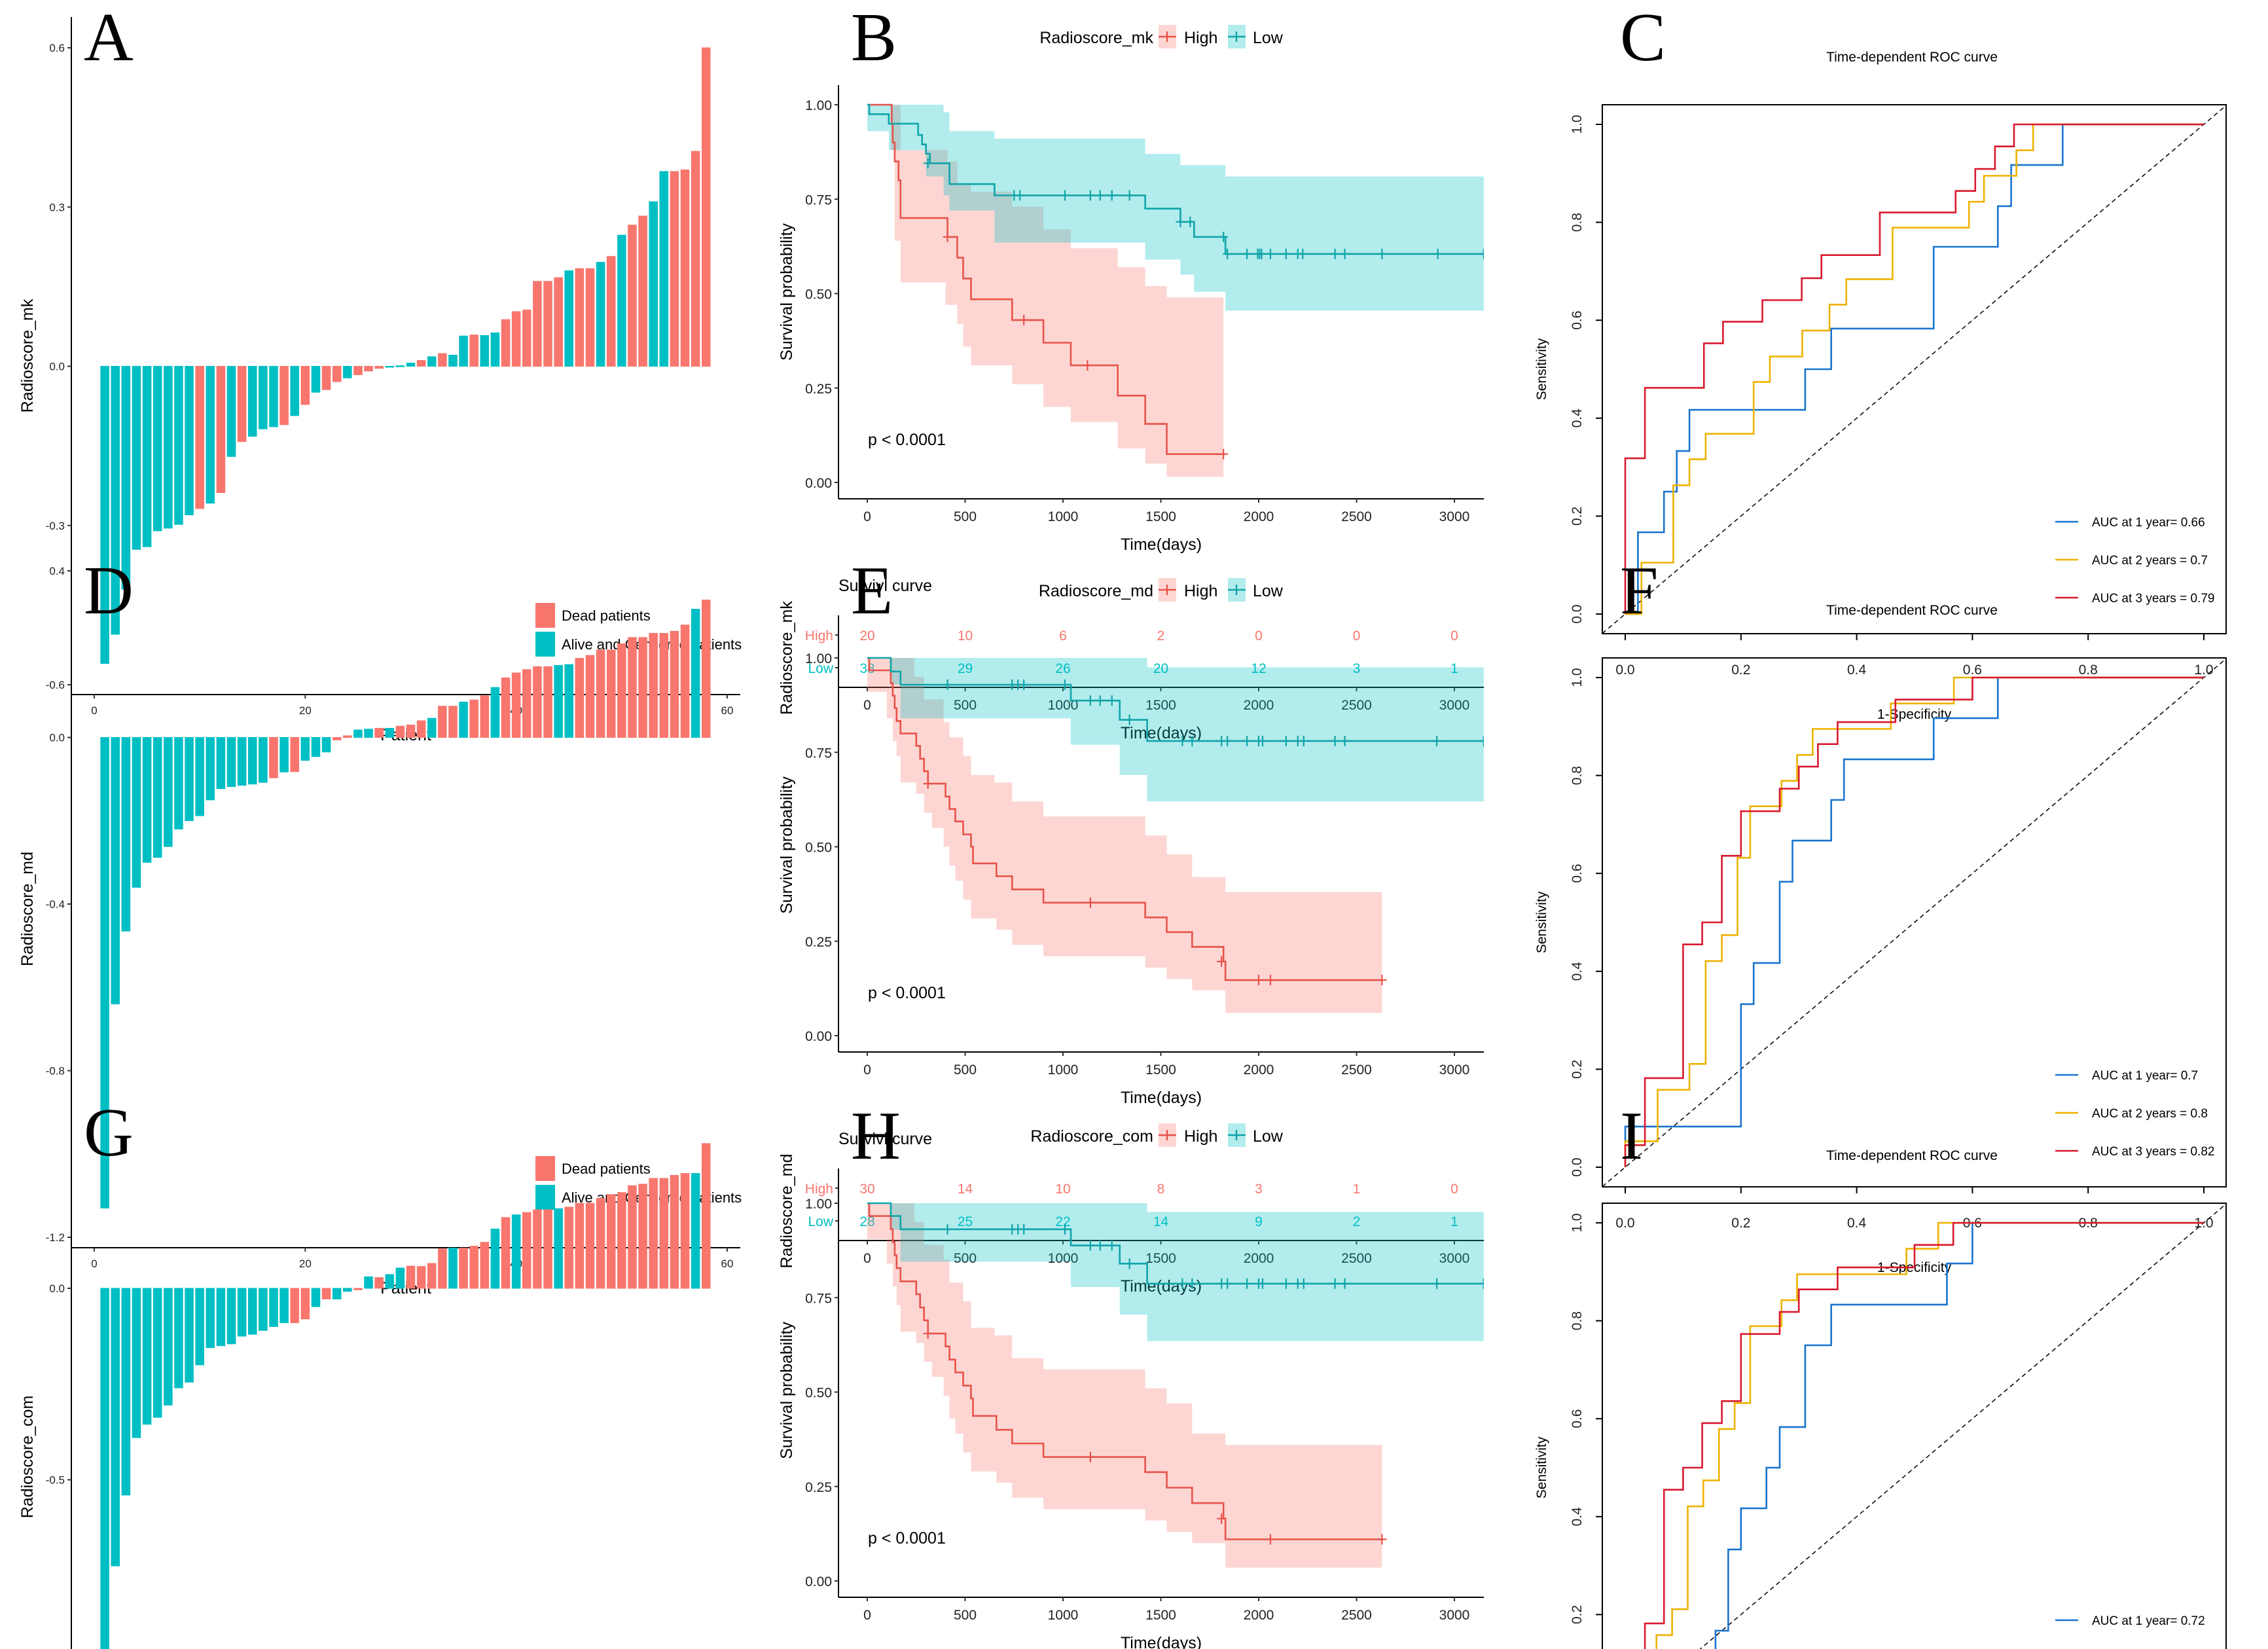 The height and width of the screenshot is (1649, 2268). I want to click on risk-count-low: 9, so click(1259, 1221).